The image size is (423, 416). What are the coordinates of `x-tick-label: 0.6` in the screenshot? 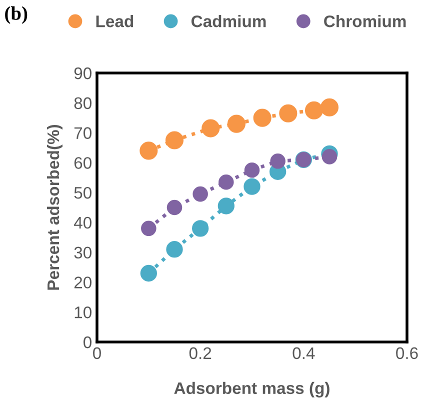 It's located at (407, 353).